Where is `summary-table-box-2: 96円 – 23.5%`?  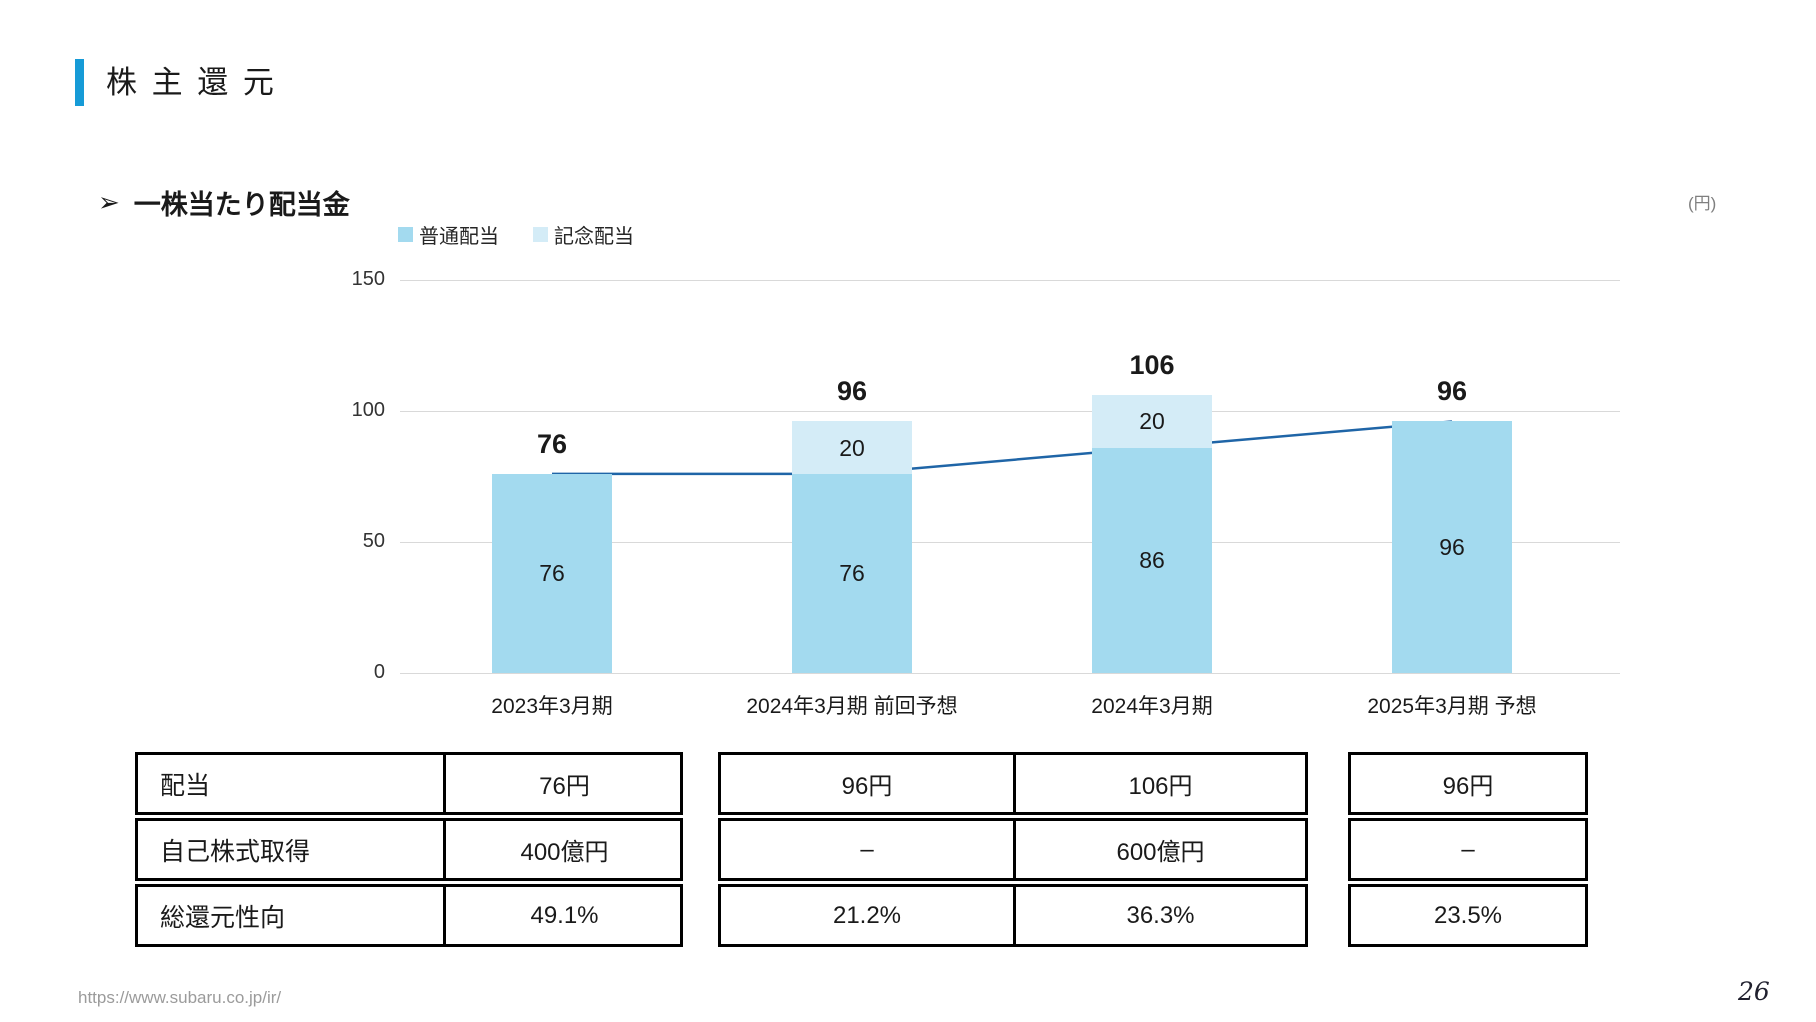
summary-table-box-2: 96円 – 23.5% is located at coordinates (1468, 849).